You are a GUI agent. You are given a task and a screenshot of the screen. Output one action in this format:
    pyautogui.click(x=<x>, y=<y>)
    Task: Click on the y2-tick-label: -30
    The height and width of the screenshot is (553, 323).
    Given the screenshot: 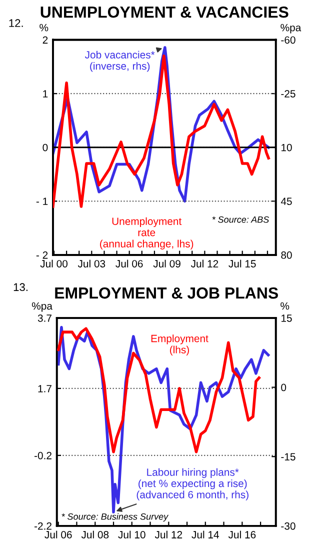 What is the action you would take?
    pyautogui.click(x=288, y=526)
    